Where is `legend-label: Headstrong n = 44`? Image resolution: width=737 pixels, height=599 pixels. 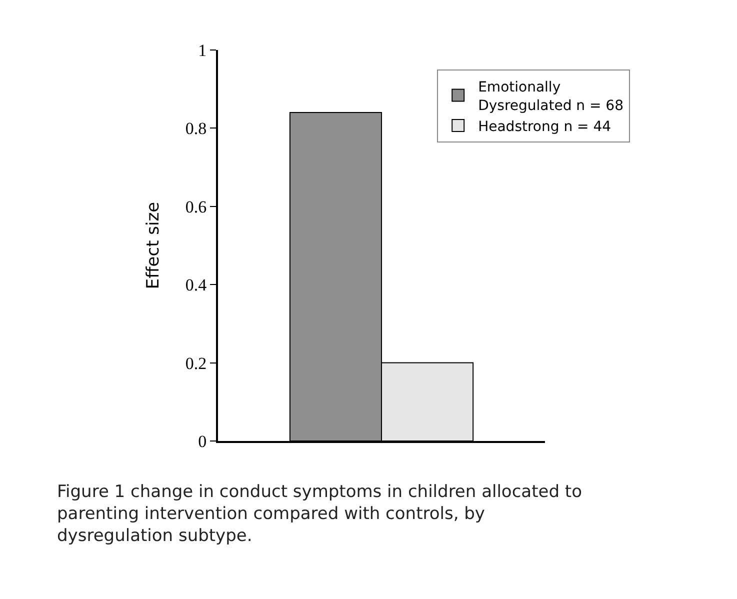 legend-label: Headstrong n = 44 is located at coordinates (545, 127).